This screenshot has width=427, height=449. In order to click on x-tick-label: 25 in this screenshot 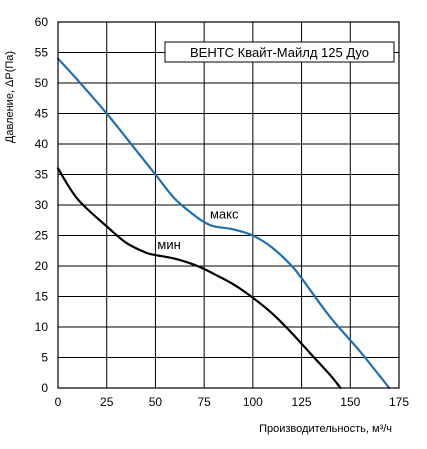, I will do `click(107, 402)`.